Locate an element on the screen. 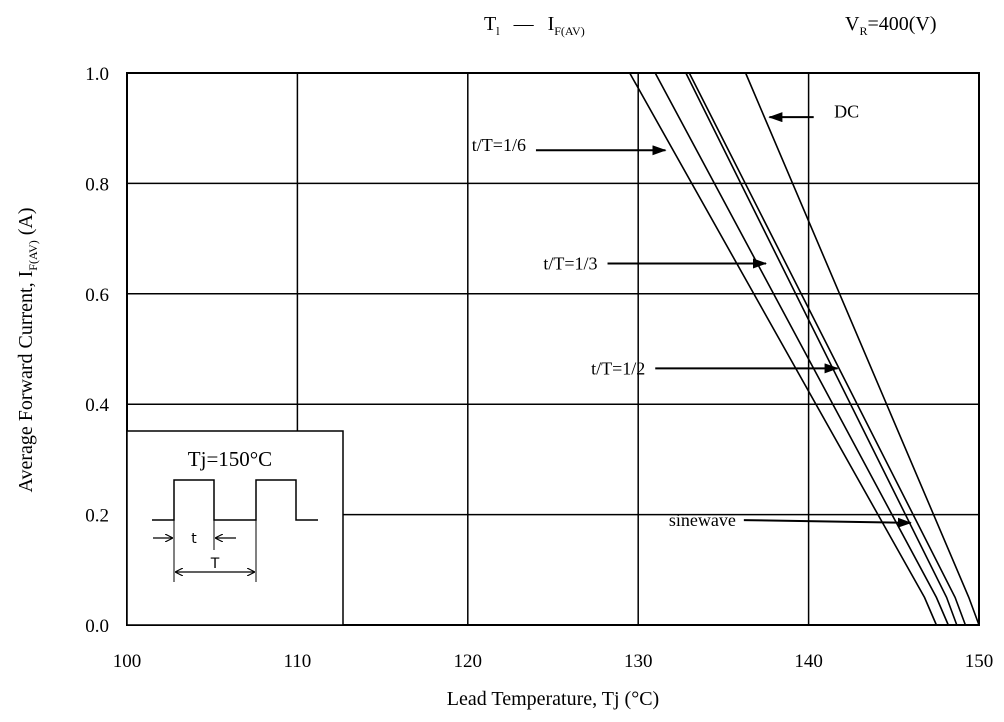 The image size is (1004, 722). annotation-label-t-t-1-2: t/T=1/2 is located at coordinates (618, 368).